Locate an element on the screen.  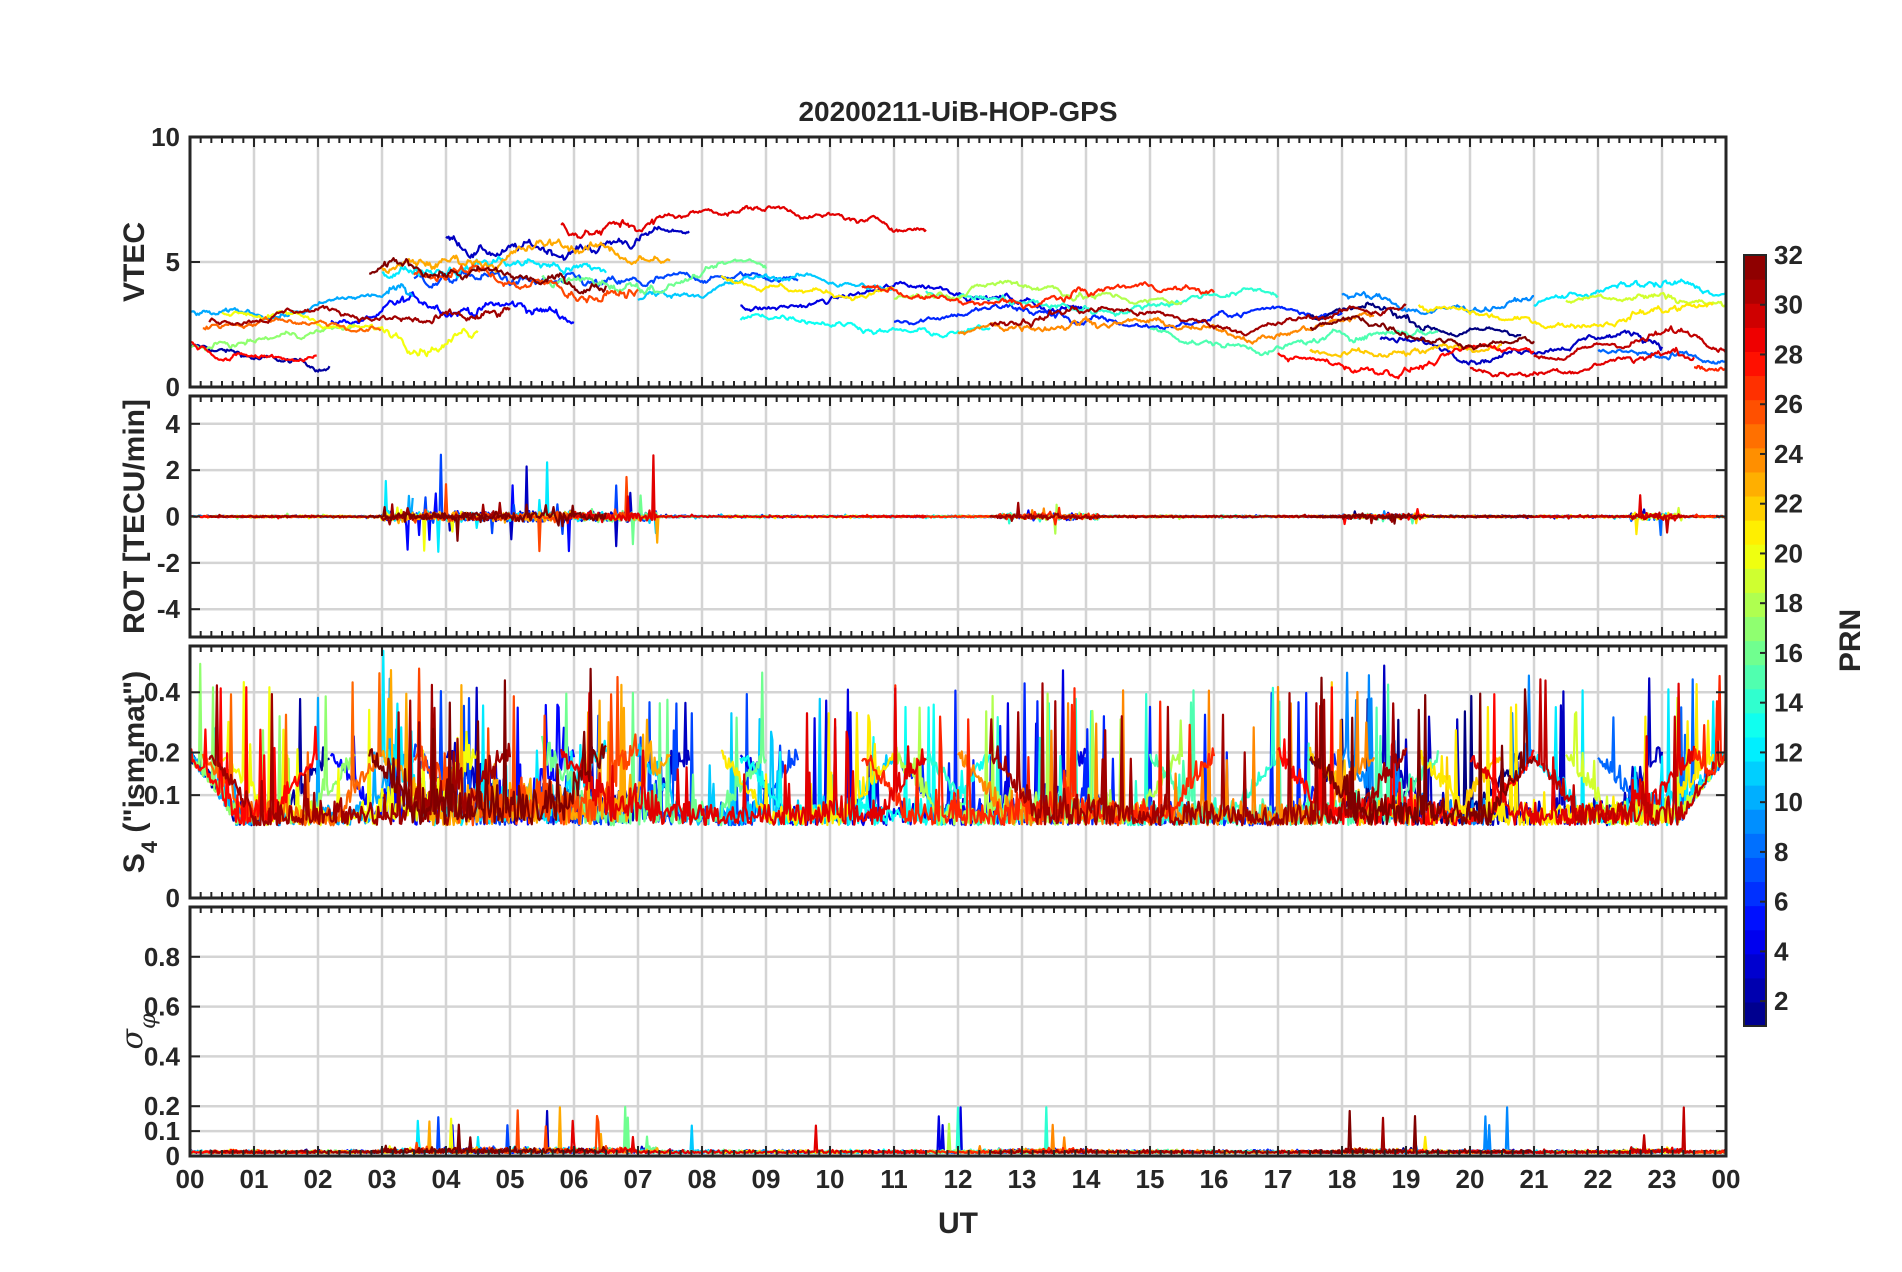
colorbar-tick-label: 22 is located at coordinates (1788, 504).